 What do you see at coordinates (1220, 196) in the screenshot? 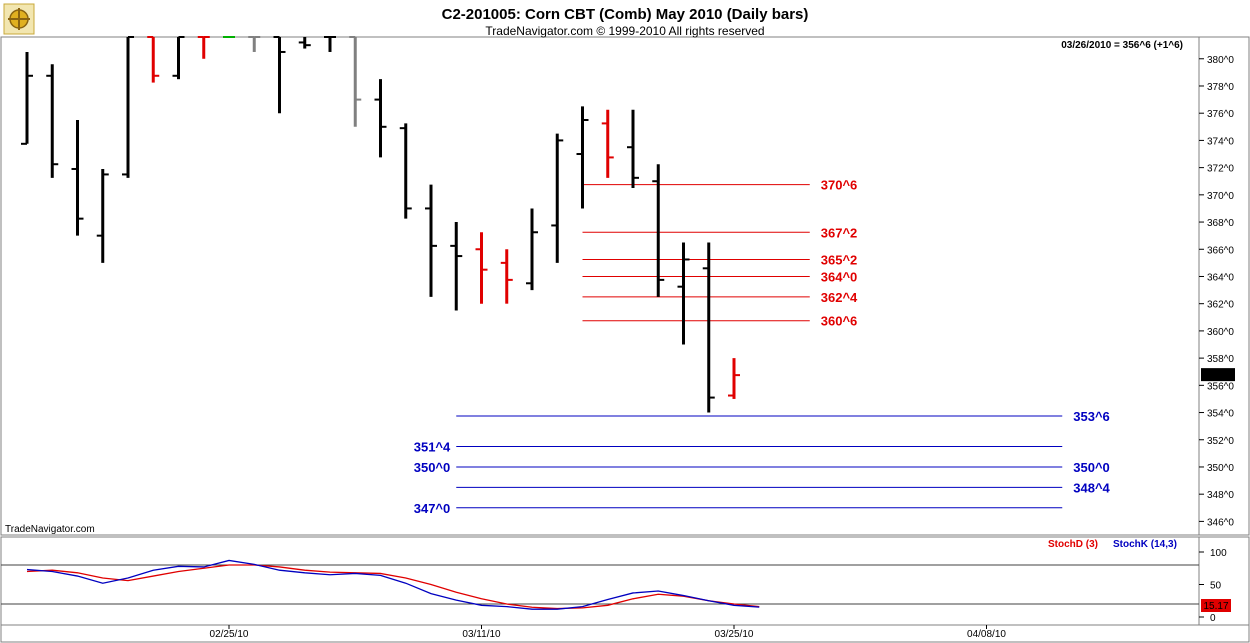
I see `price-tick-label: 370^0` at bounding box center [1220, 196].